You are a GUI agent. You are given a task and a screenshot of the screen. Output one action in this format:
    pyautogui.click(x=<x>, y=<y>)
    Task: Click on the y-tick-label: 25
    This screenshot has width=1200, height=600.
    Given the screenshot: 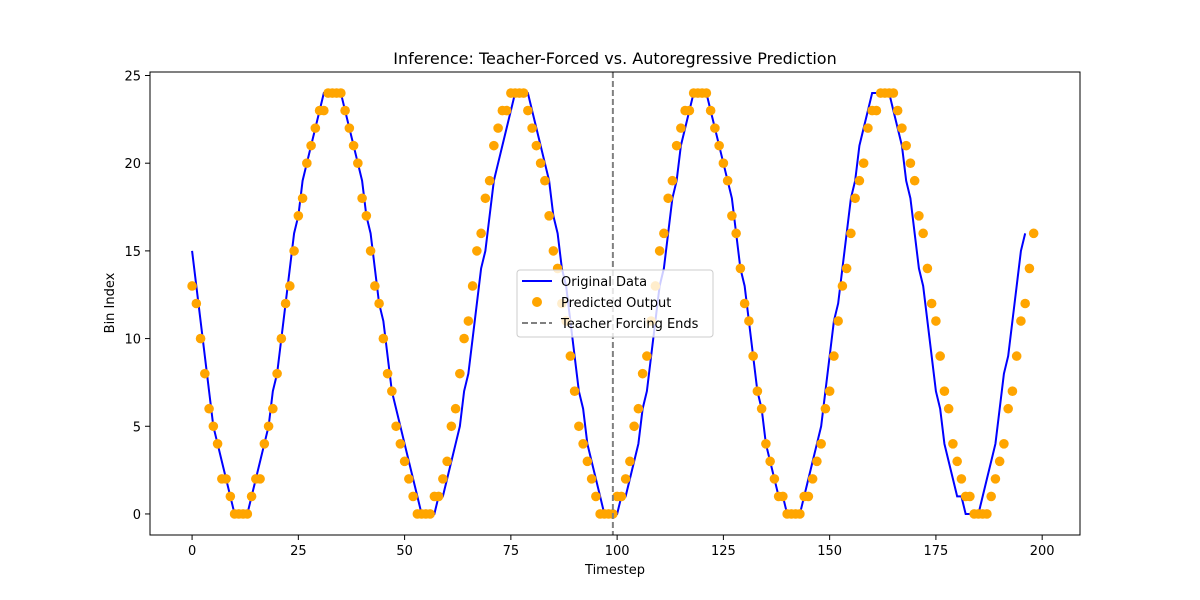 What is the action you would take?
    pyautogui.click(x=132, y=77)
    